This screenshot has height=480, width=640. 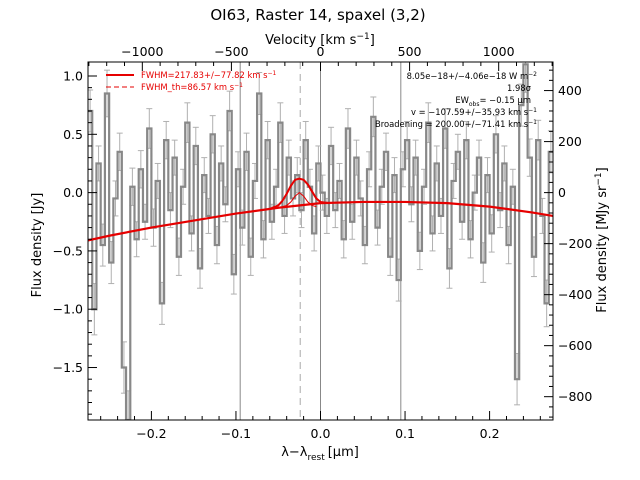 I want to click on velocity-tick-label: 1000, so click(x=499, y=51).